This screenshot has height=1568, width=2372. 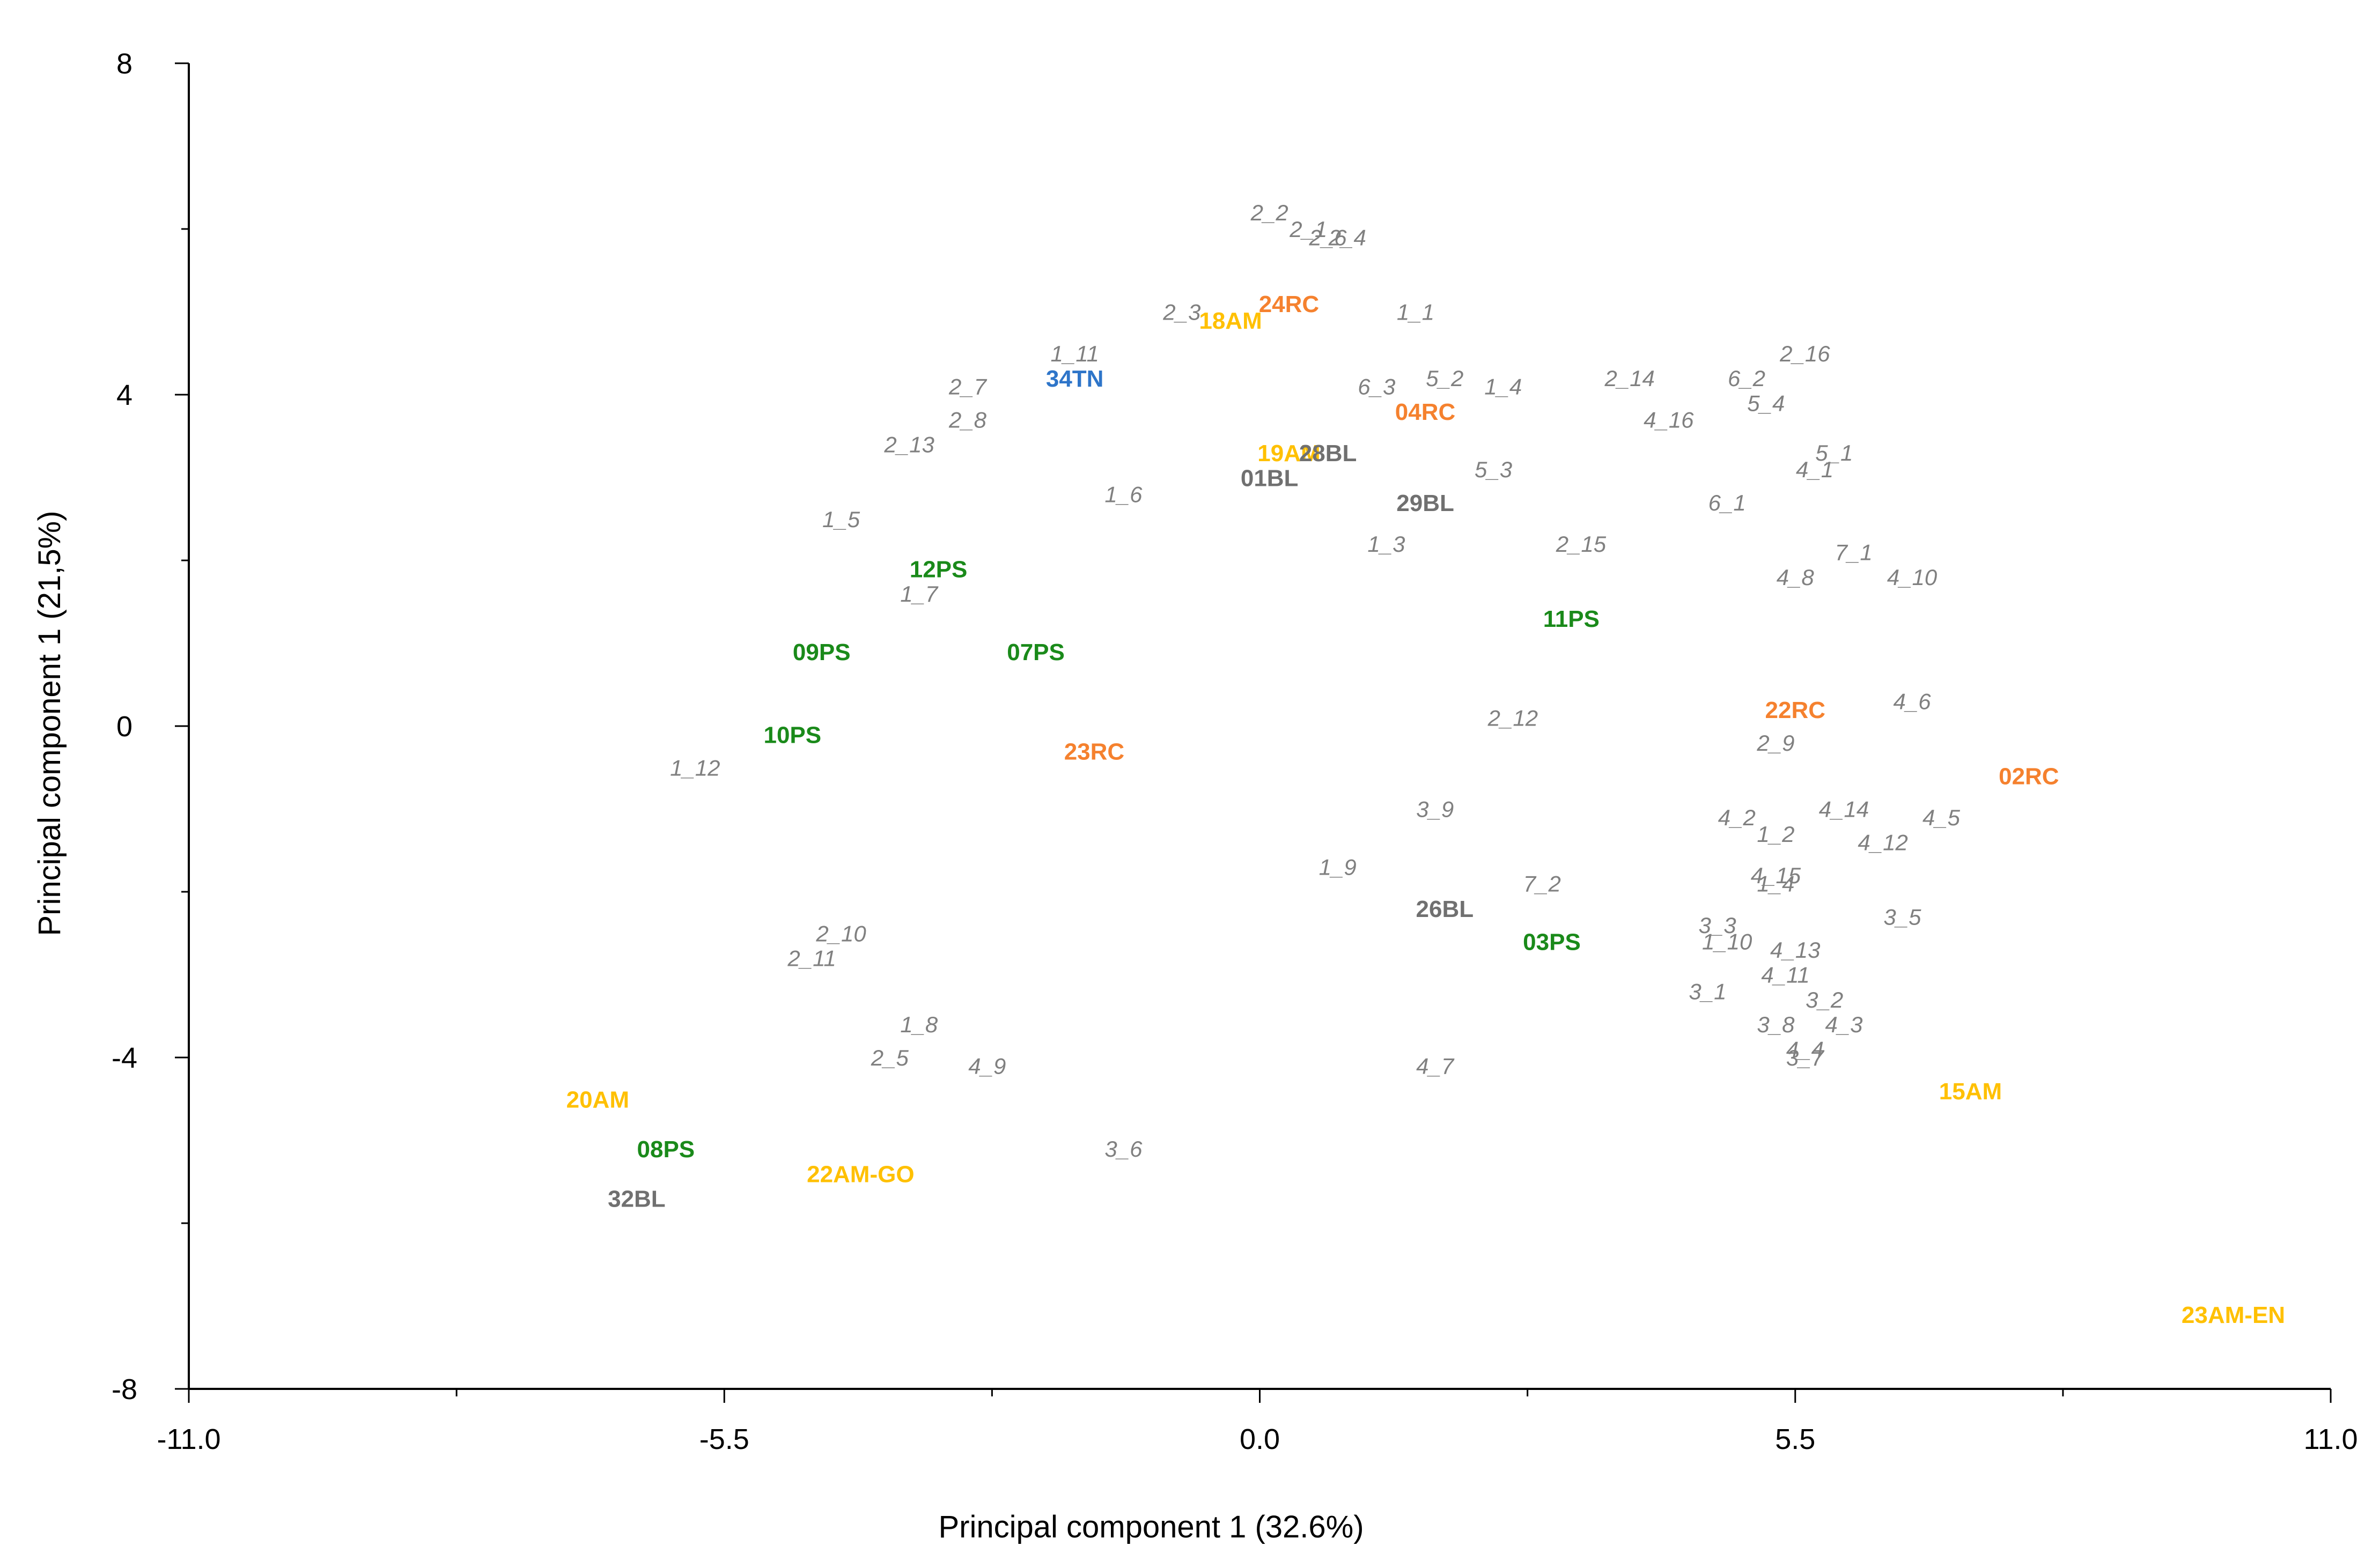 What do you see at coordinates (124, 727) in the screenshot?
I see `y-tick-label: 0` at bounding box center [124, 727].